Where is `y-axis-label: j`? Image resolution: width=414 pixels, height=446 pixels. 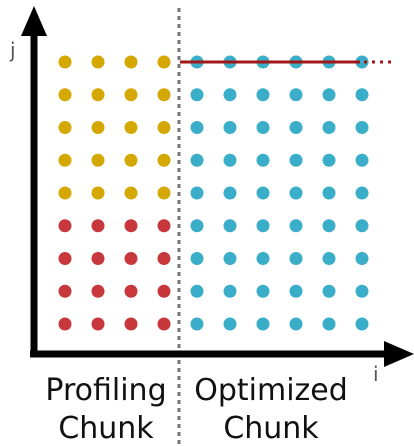
y-axis-label: j is located at coordinates (12, 50).